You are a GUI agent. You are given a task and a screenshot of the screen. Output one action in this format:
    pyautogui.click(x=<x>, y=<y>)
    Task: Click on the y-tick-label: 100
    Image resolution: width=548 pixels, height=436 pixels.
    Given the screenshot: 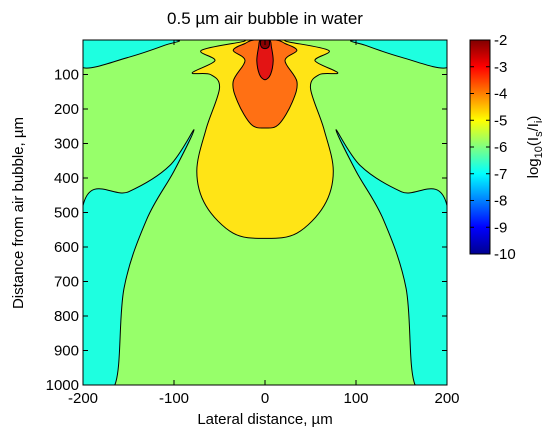 What is the action you would take?
    pyautogui.click(x=66, y=75)
    